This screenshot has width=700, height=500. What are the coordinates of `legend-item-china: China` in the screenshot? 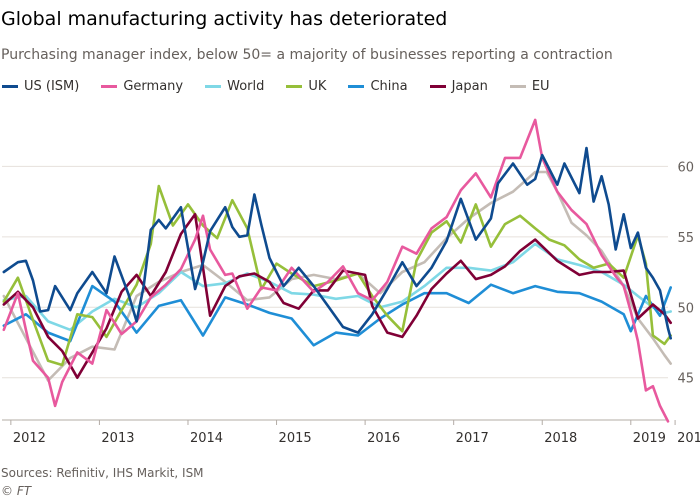 It's located at (378, 86).